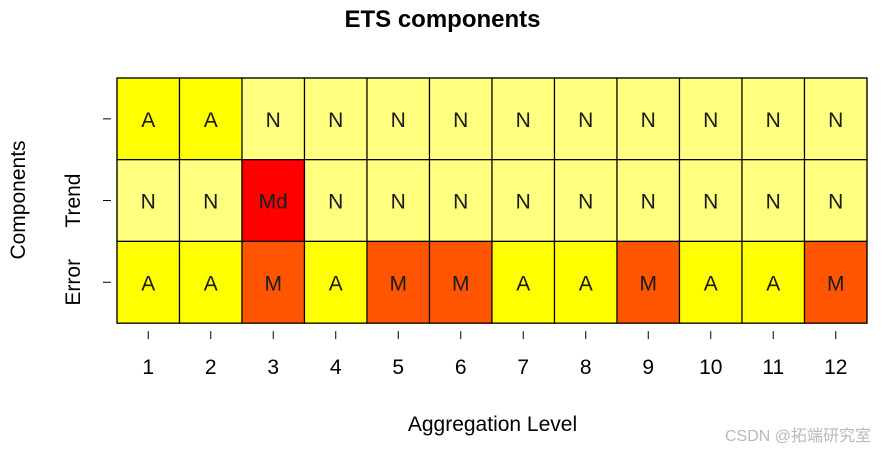  I want to click on x-tick-label: 7, so click(523, 367).